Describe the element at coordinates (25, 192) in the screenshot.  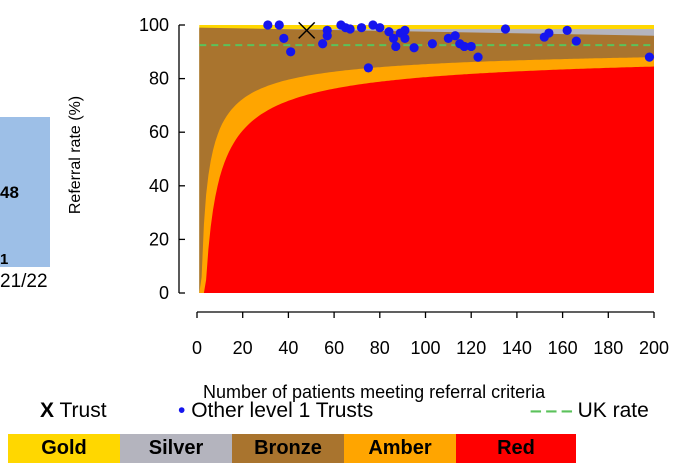
I see `left-chart-panel` at that location.